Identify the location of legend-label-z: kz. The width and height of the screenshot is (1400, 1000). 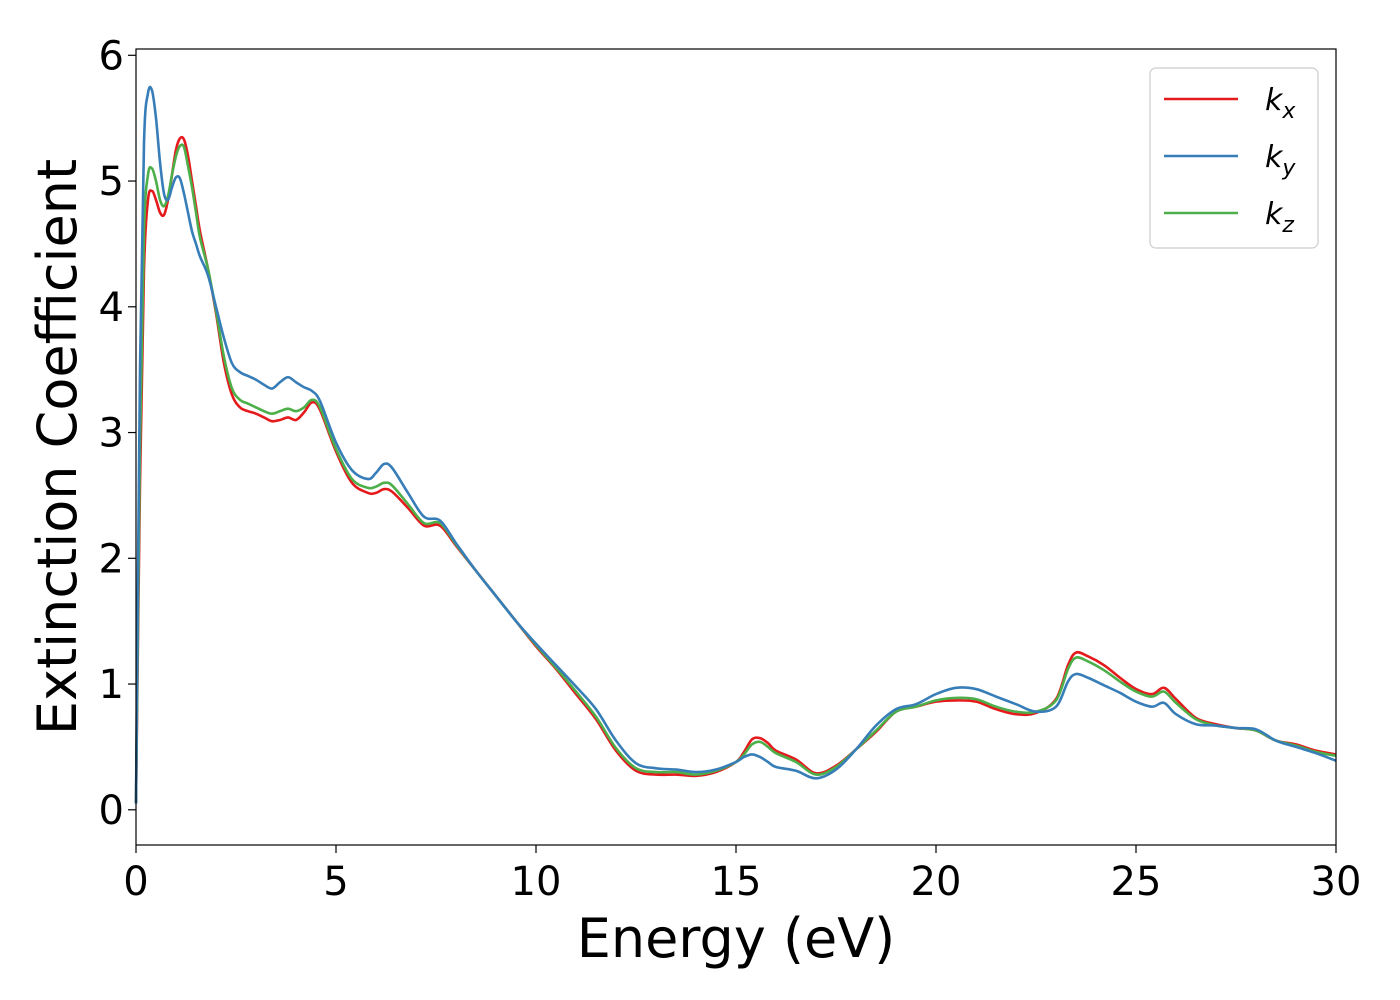
(1279, 217).